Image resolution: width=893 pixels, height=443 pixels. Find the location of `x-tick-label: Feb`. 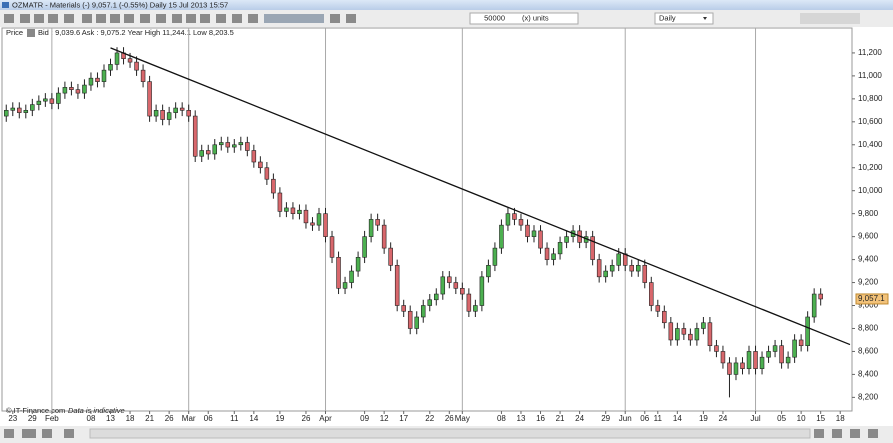

x-tick-label: Feb is located at coordinates (52, 418).